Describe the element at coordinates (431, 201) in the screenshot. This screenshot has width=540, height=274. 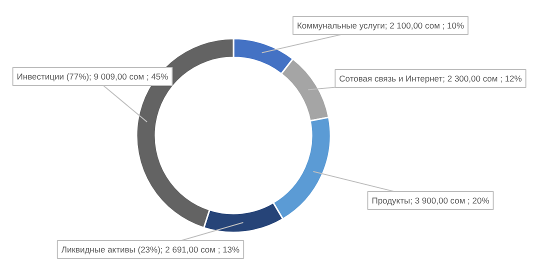
I see `slice-label: Продукты; 3 900,00 сом ; 20%` at that location.